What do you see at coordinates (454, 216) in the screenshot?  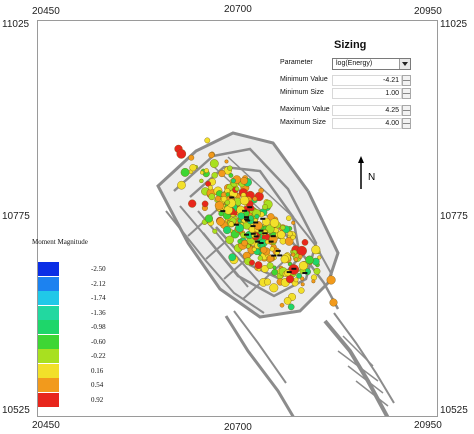 I see `y-right-mid-label: 10775` at bounding box center [454, 216].